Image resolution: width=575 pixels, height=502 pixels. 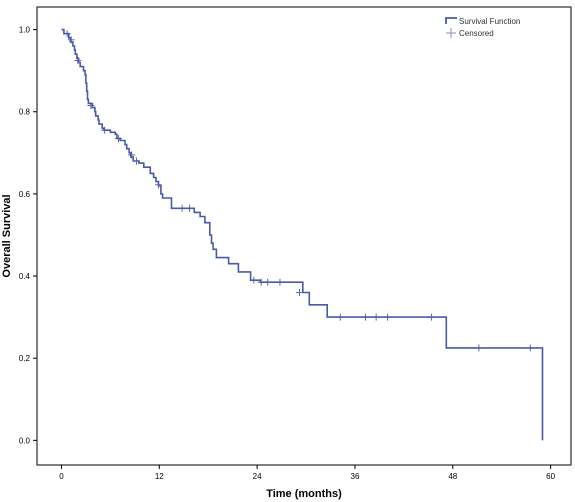 What do you see at coordinates (257, 476) in the screenshot?
I see `x-tick-label: 24` at bounding box center [257, 476].